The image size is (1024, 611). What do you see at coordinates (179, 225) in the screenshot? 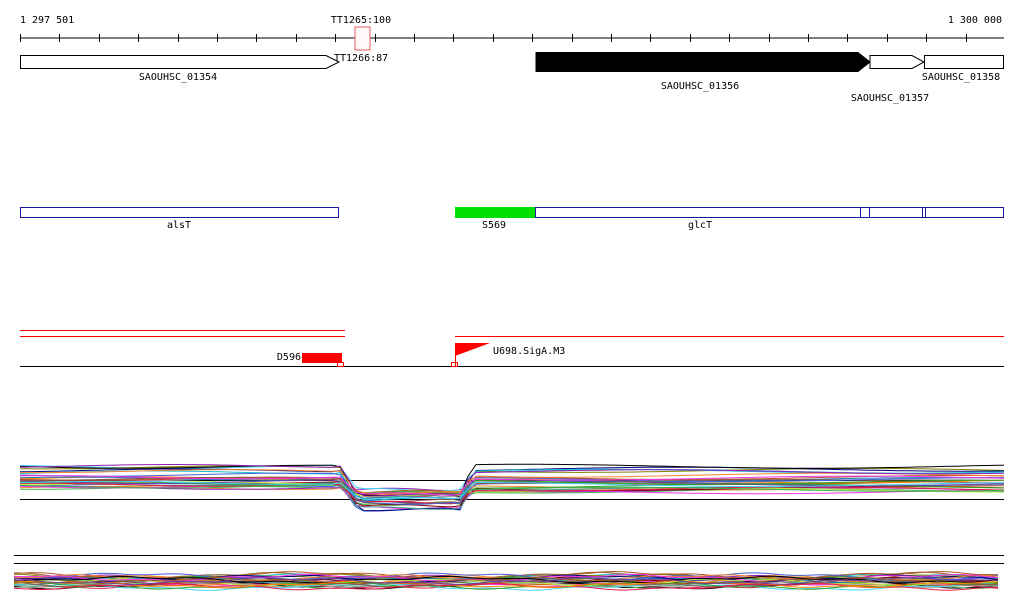
I see `annotation-label: alsT` at bounding box center [179, 225].